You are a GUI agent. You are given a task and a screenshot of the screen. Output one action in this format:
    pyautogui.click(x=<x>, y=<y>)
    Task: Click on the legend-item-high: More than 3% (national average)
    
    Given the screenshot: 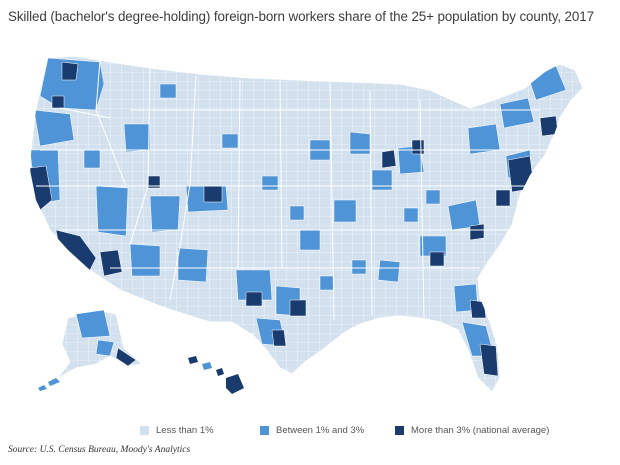 What is the action you would take?
    pyautogui.click(x=472, y=430)
    